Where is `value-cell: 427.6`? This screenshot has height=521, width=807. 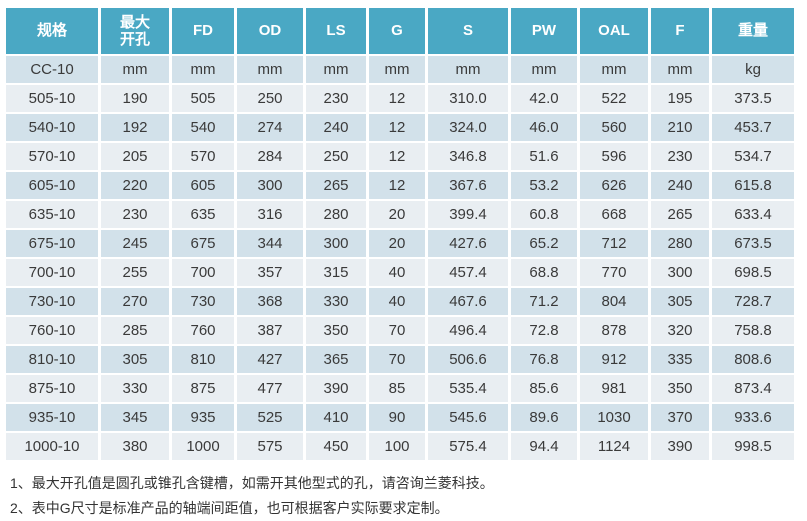 value-cell: 427.6 is located at coordinates (468, 243).